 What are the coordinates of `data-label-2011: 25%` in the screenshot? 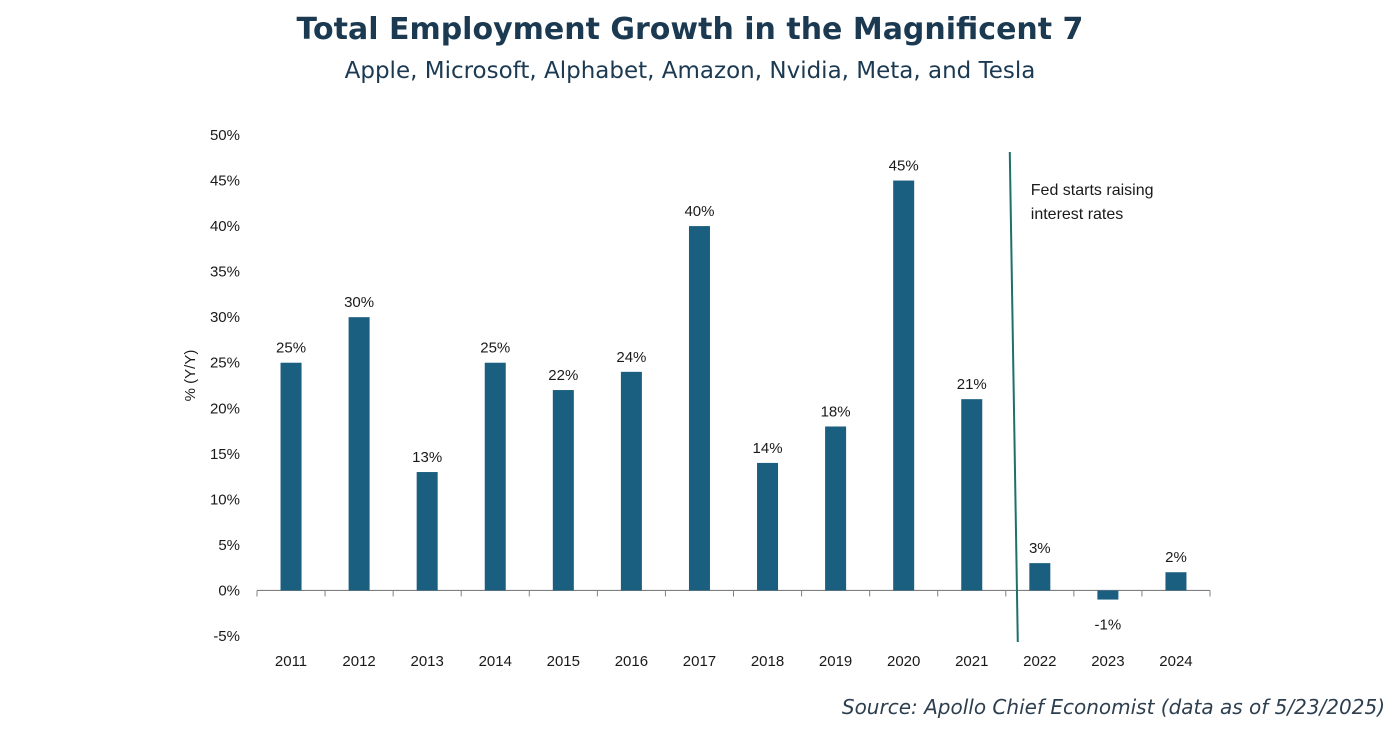 It's located at (291, 348).